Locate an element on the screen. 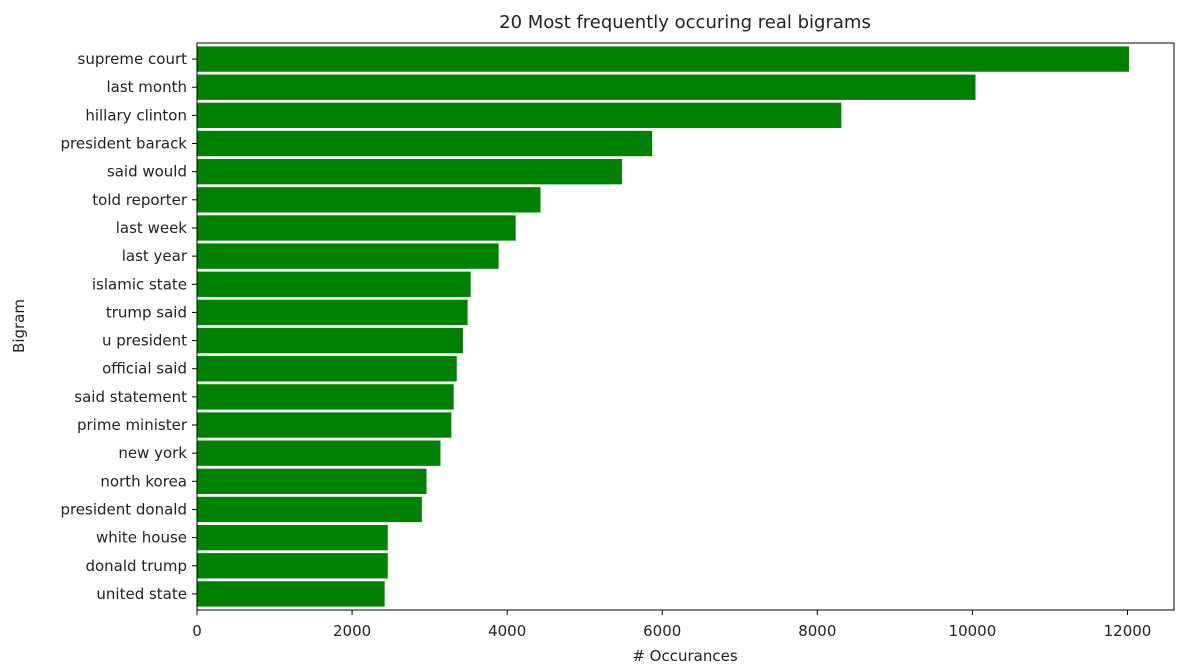 The width and height of the screenshot is (1186, 672). y-tick-label: said statement is located at coordinates (130, 397).